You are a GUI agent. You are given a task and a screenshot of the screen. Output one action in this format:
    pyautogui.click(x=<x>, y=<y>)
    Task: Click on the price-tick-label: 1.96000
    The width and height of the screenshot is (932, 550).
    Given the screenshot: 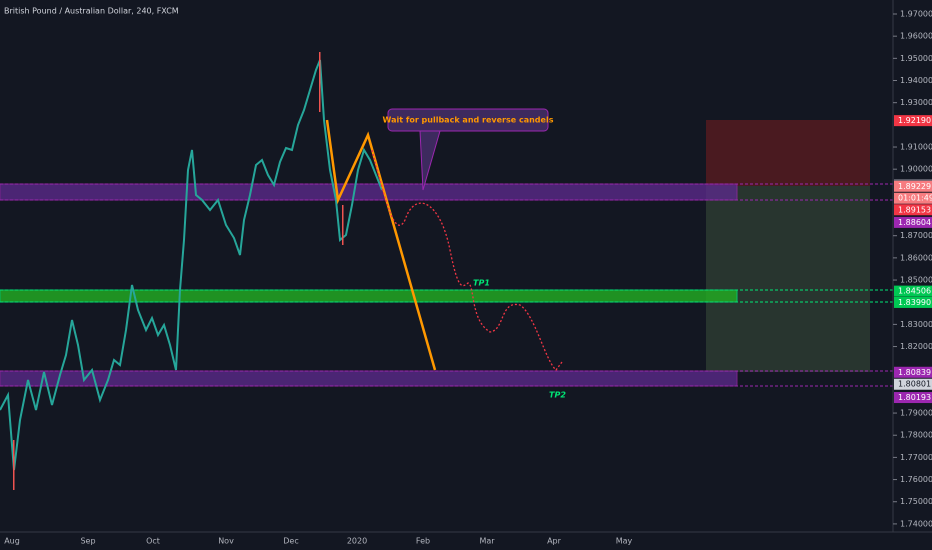 What is the action you would take?
    pyautogui.click(x=916, y=36)
    